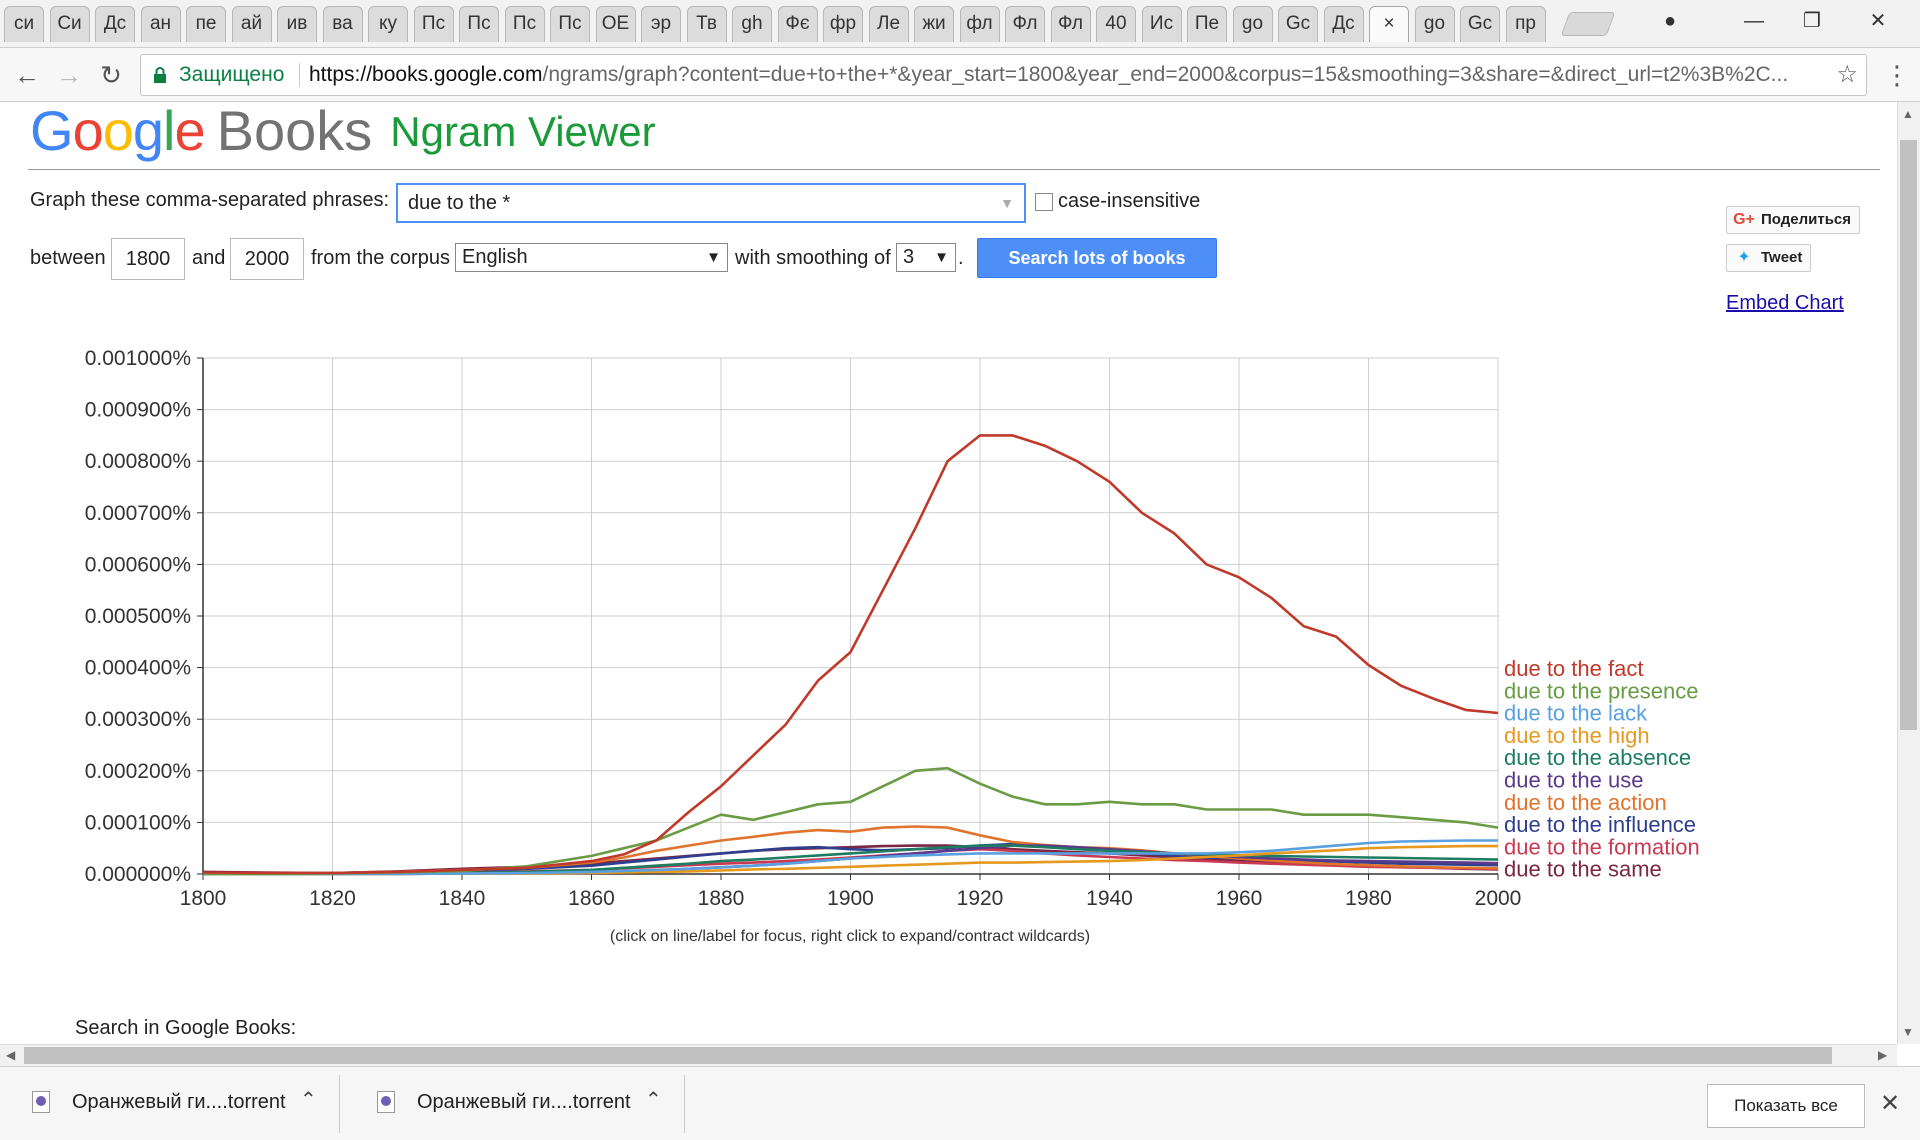 The image size is (1920, 1140). Describe the element at coordinates (69, 24) in the screenshot. I see `browser-tab: Си` at that location.